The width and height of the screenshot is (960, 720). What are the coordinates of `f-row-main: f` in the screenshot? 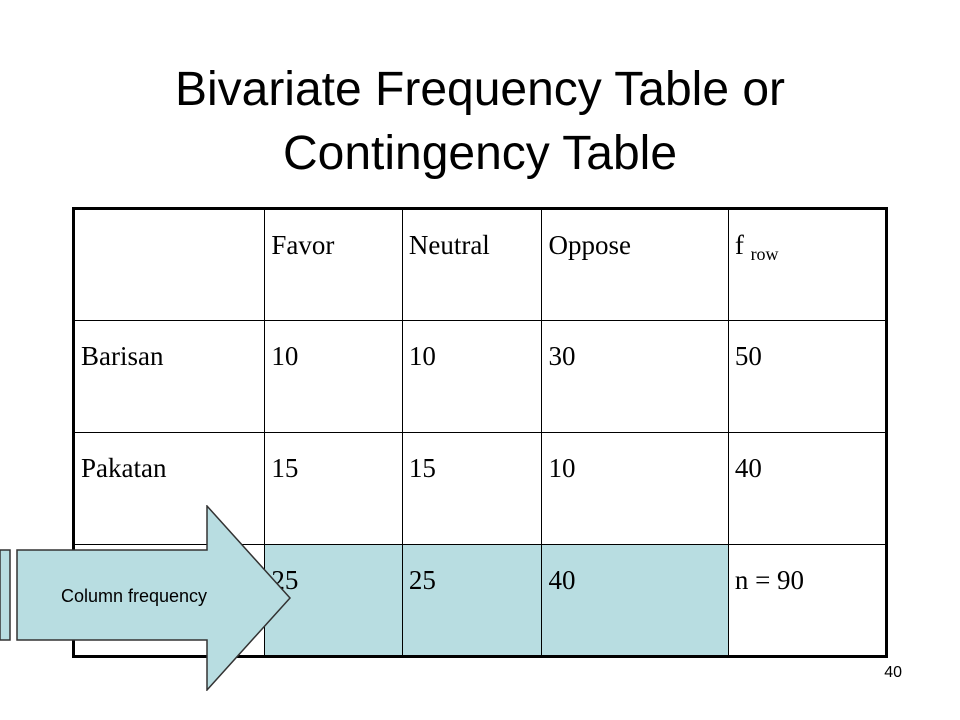 It's located at (739, 245).